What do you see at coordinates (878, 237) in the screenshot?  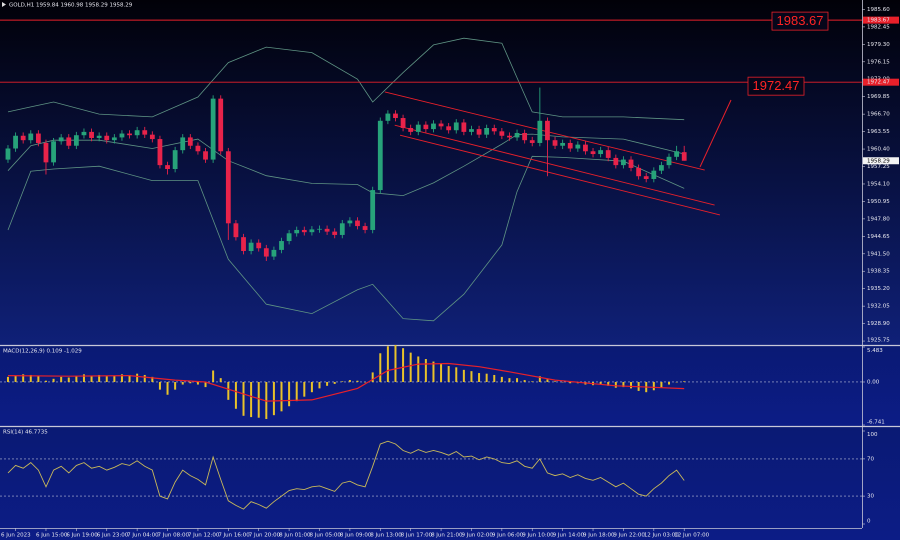 I see `y-tick-label: 1944.65` at bounding box center [878, 237].